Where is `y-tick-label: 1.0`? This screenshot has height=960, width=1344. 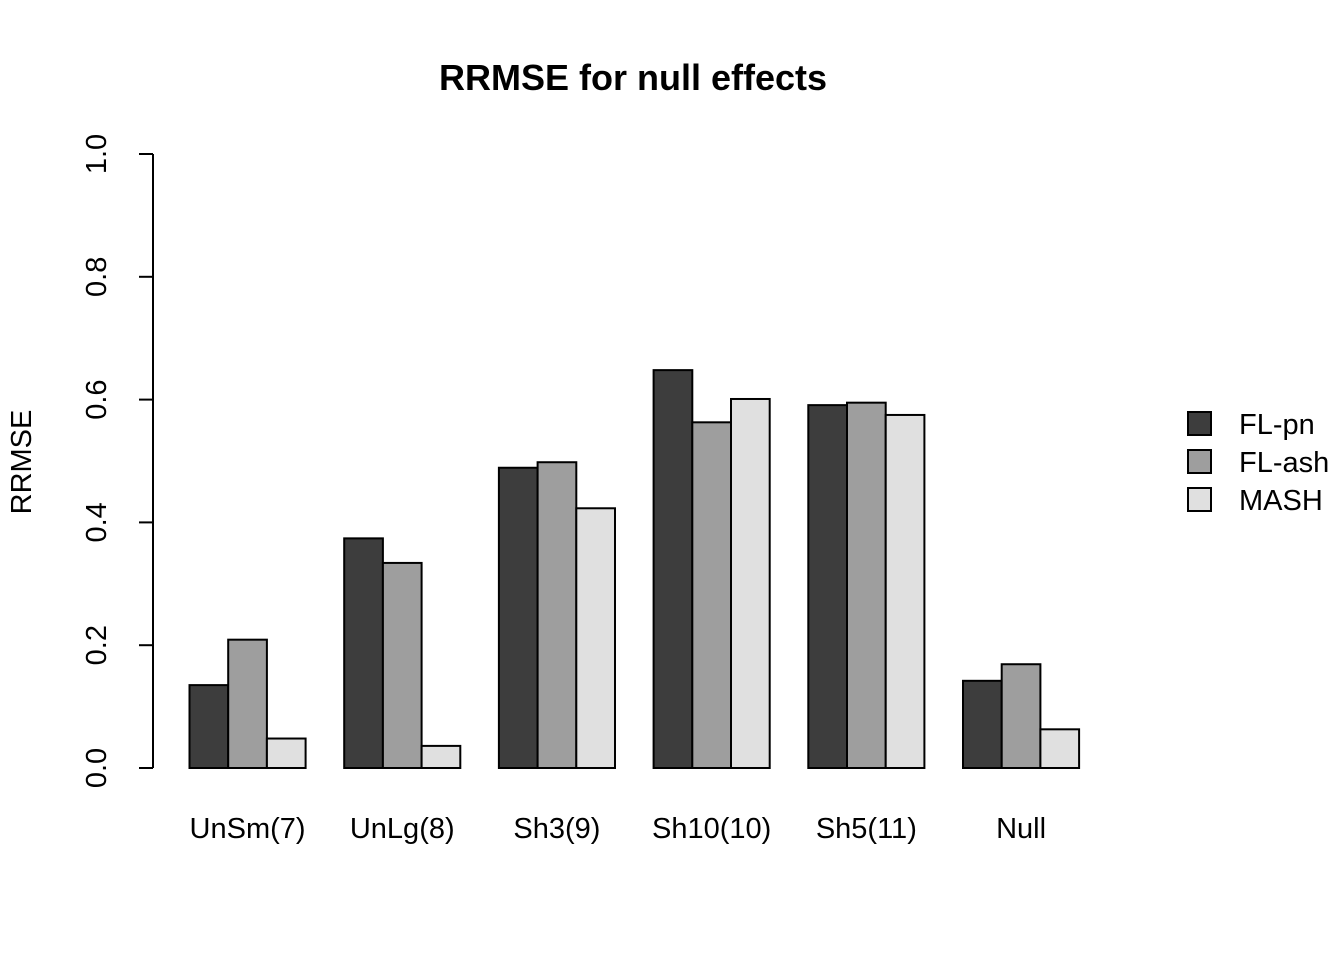 y-tick-label: 1.0 is located at coordinates (97, 154).